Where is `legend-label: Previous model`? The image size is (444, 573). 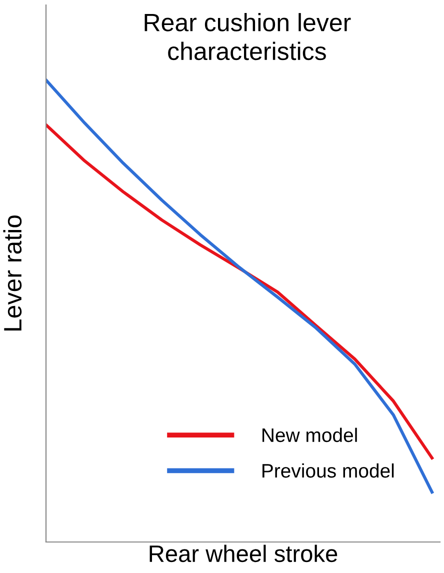 legend-label: Previous model is located at coordinates (328, 470).